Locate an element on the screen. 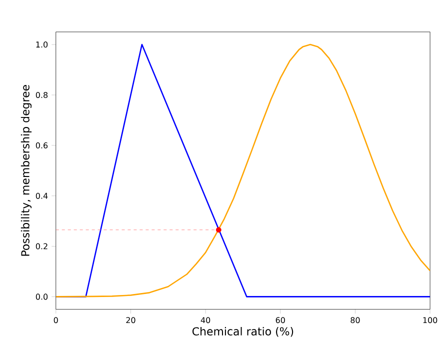  x-axis-title: Chemical ratio (%) is located at coordinates (243, 331).